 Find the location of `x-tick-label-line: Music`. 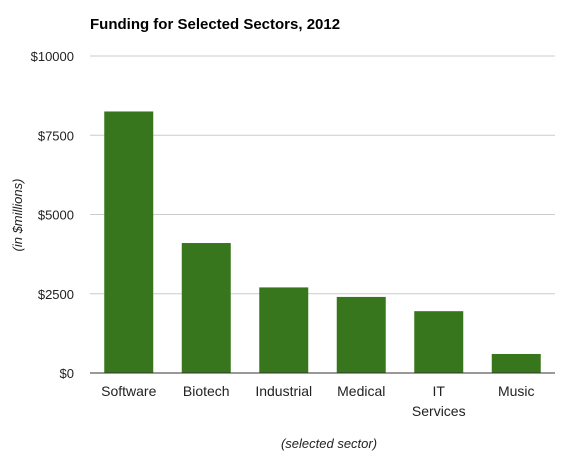

x-tick-label-line: Music is located at coordinates (516, 391).